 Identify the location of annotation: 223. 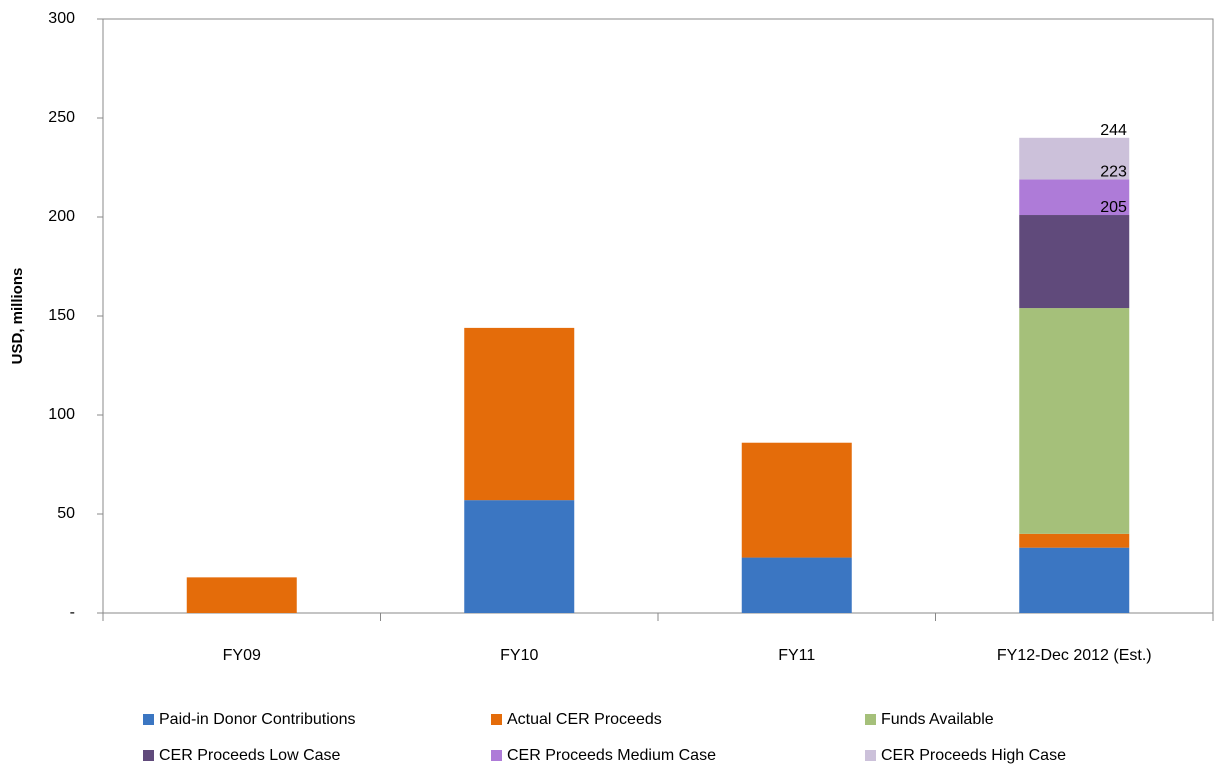
(1113, 172).